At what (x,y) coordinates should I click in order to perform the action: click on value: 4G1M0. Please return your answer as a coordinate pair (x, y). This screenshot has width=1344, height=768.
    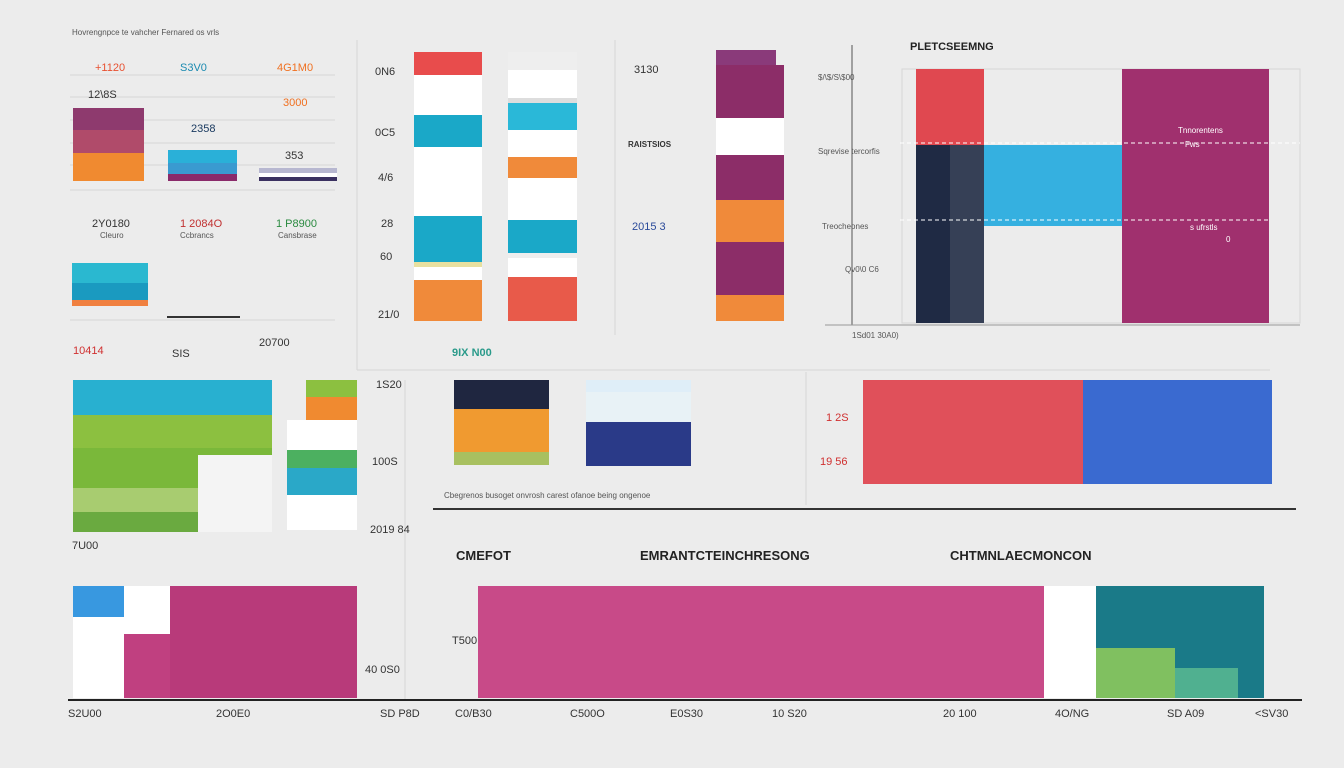
    Looking at the image, I should click on (295, 68).